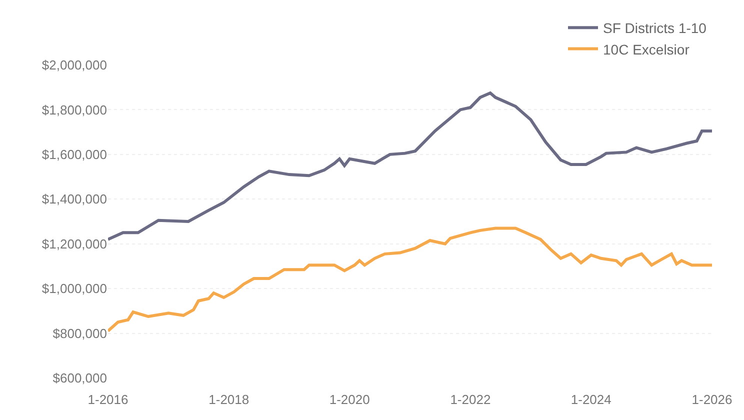 The width and height of the screenshot is (744, 420). I want to click on legend-label: SF Districts 1-10, so click(655, 28).